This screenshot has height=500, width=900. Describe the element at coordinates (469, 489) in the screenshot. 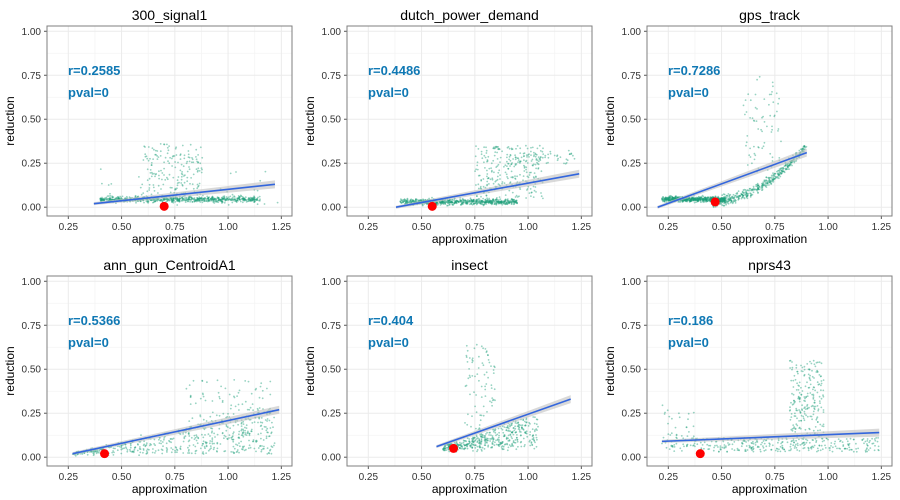

I see `x-axis-label: approximation` at that location.